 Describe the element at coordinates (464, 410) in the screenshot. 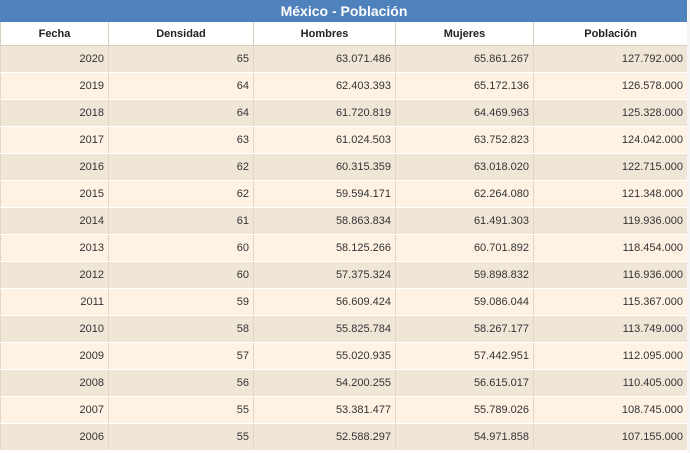

I see `cell-mujeres: 55.789.026` at that location.